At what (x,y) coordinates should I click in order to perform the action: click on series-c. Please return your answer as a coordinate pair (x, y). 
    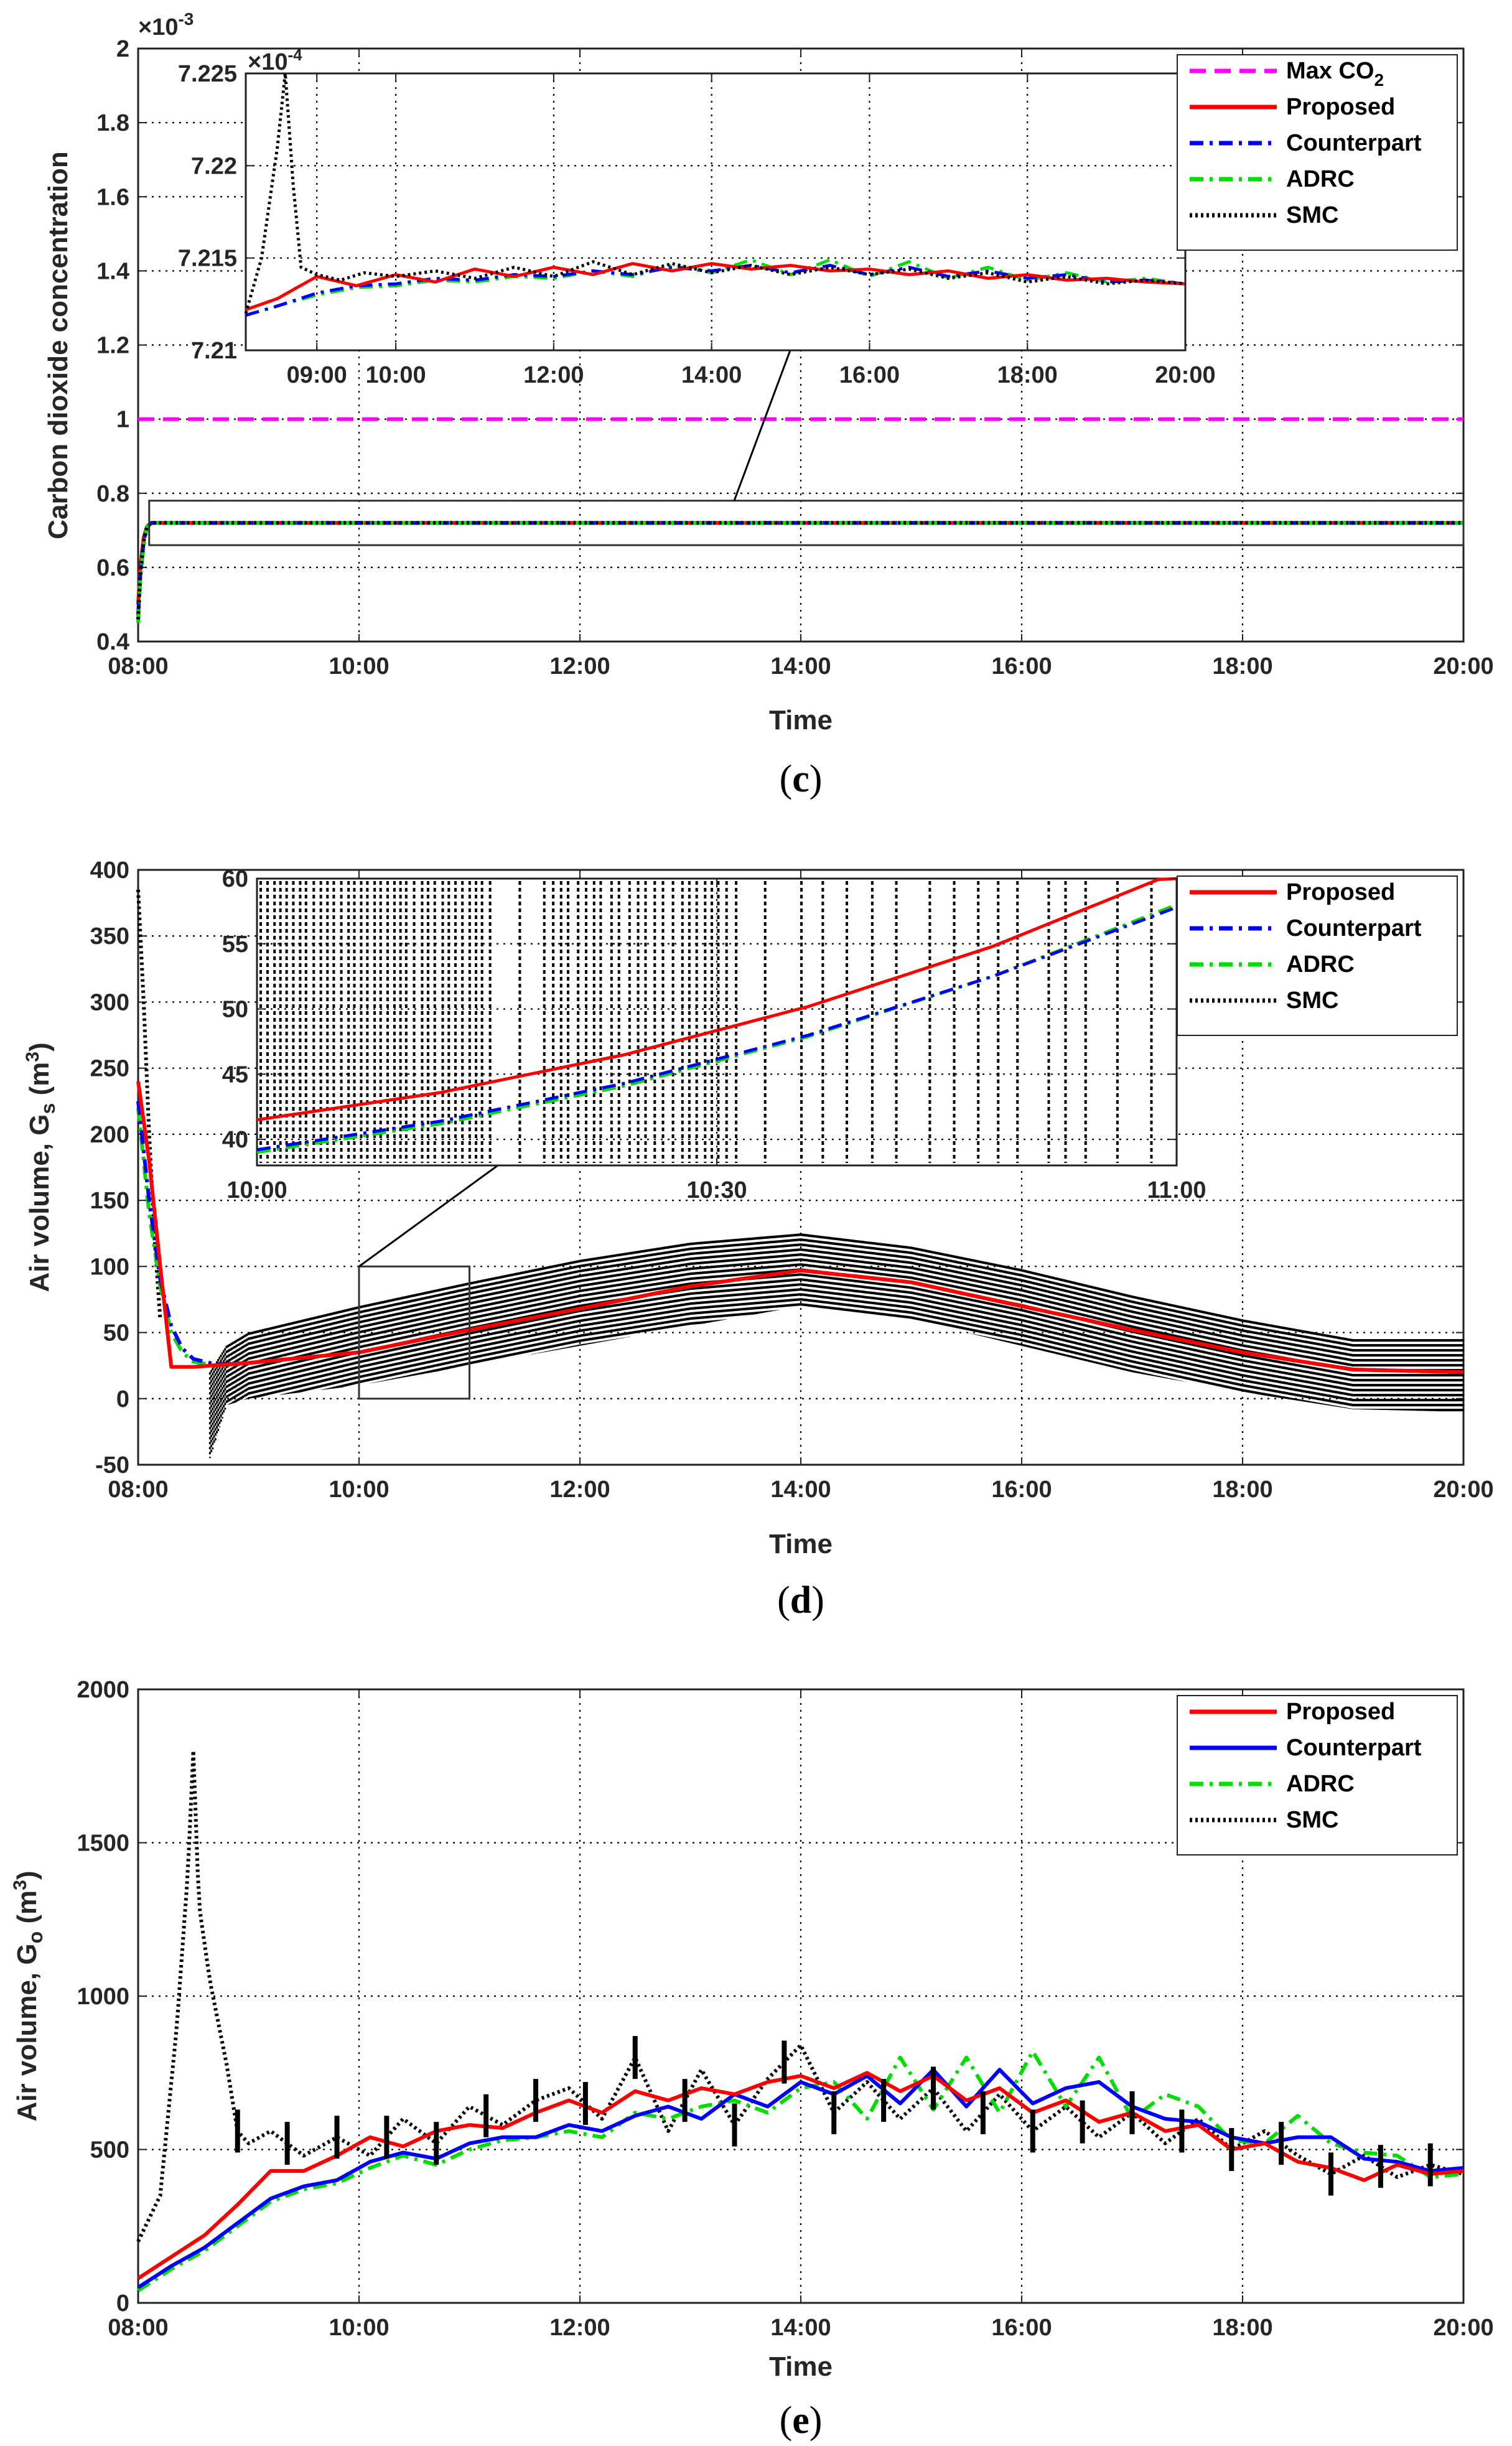
    Looking at the image, I should click on (800, 520).